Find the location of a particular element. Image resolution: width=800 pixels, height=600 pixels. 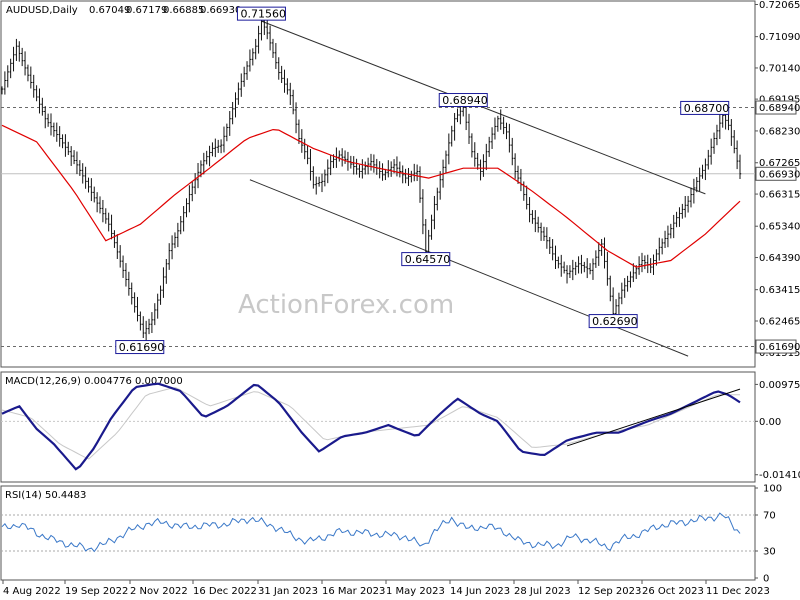

x-tick-label-1: 19 Sep 2022 is located at coordinates (96, 591).